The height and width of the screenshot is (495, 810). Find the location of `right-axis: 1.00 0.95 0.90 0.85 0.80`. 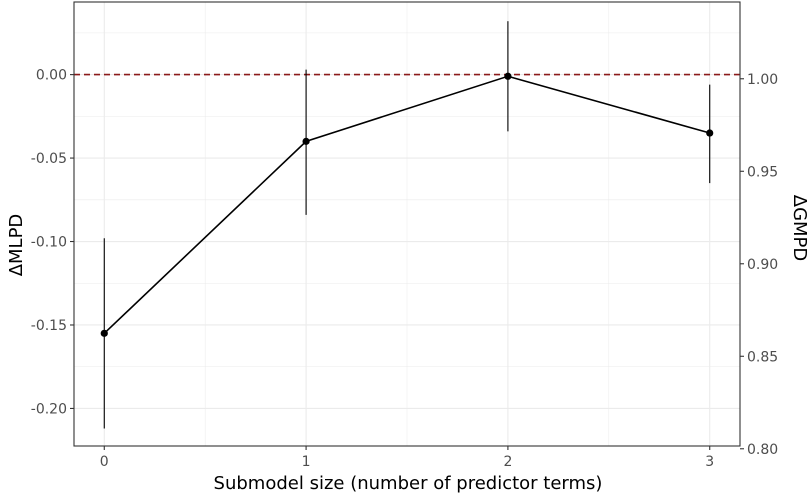

right-axis: 1.00 0.95 0.90 0.85 0.80 is located at coordinates (759, 265).